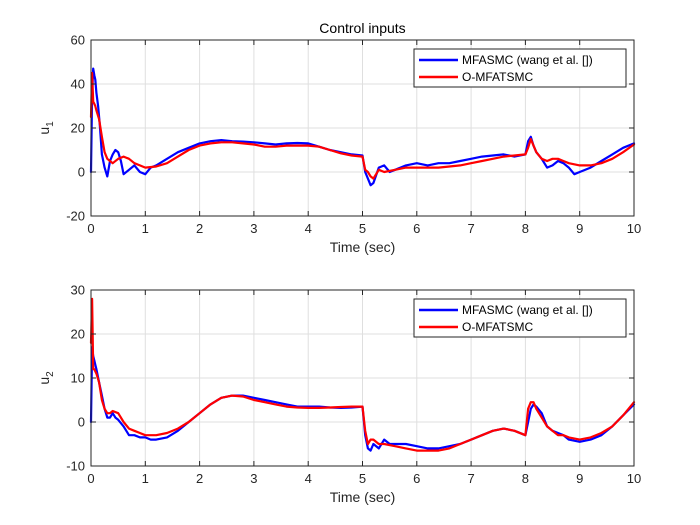 The image size is (700, 525). I want to click on plot-u2-xtick-label: 7, so click(470, 478).